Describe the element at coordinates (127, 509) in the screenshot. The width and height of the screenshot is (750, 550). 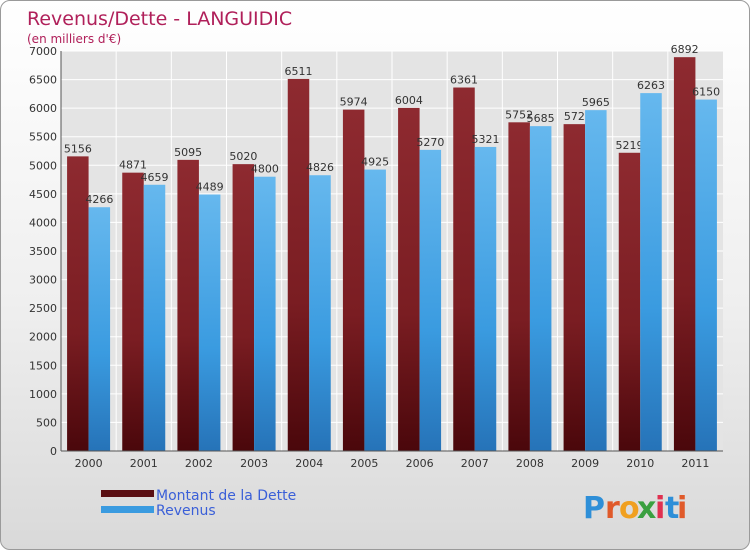
I see `legend-swatch-revenus` at that location.